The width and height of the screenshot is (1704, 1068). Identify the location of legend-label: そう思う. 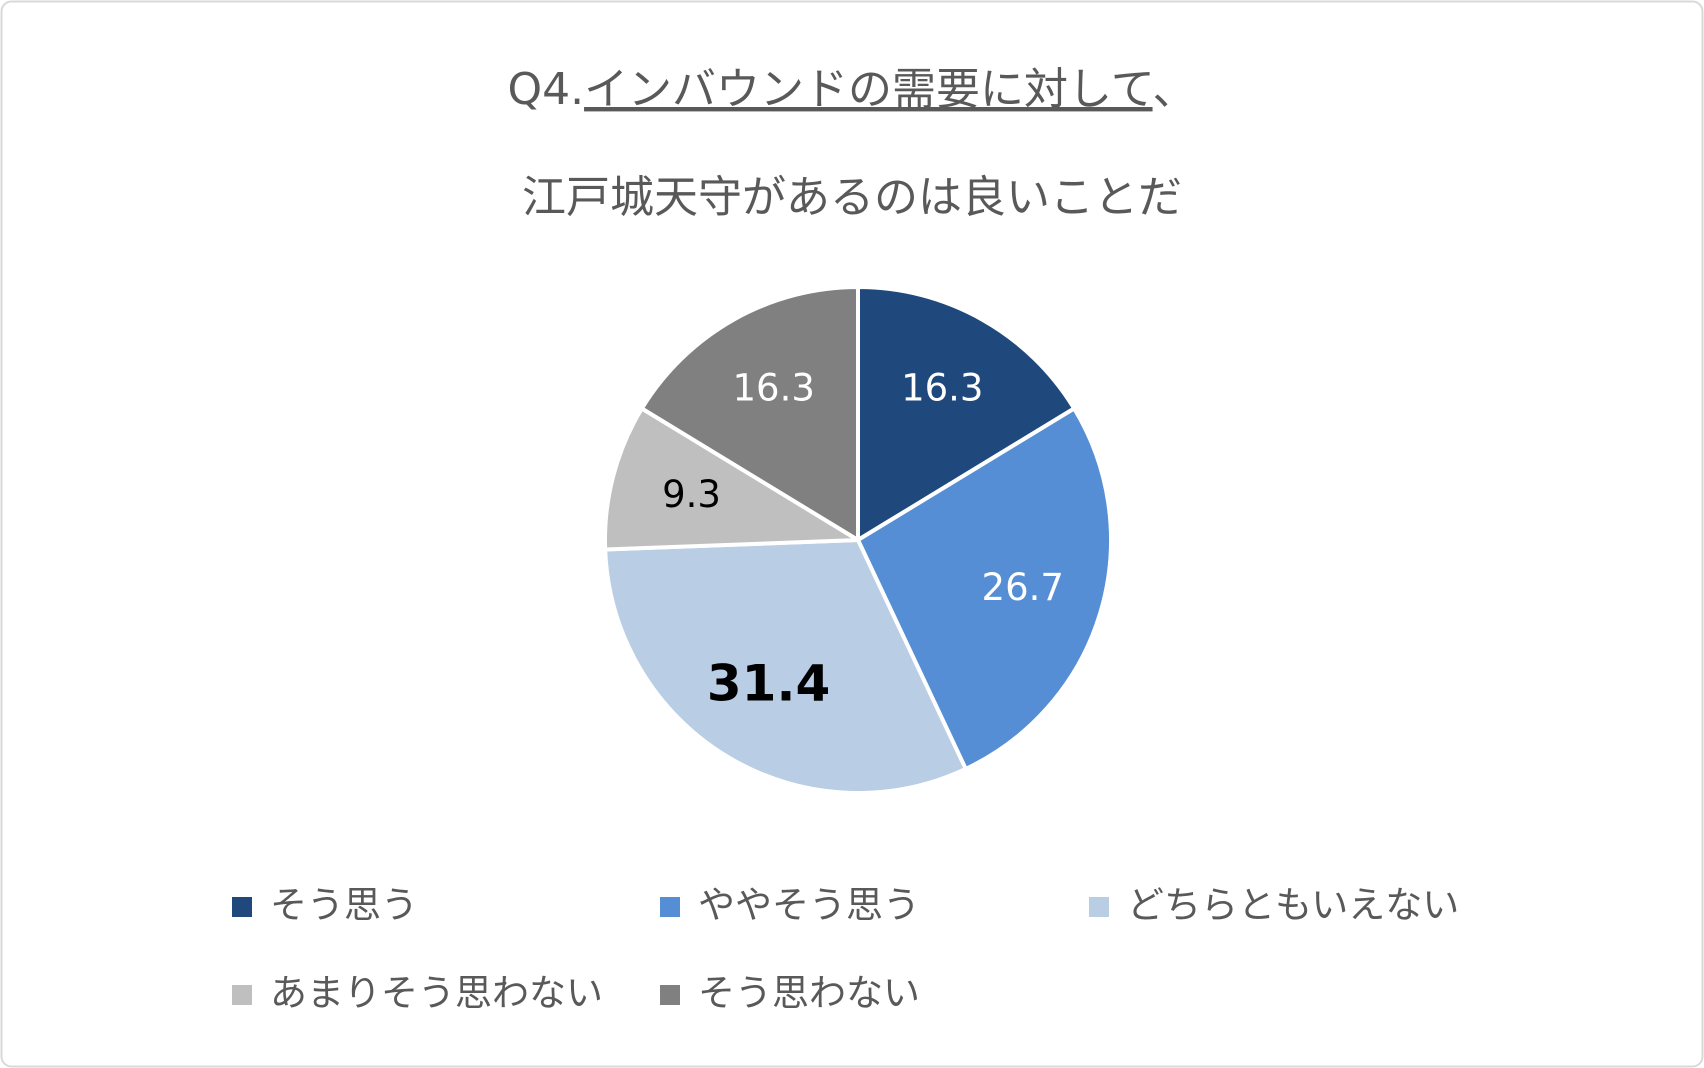
(344, 905).